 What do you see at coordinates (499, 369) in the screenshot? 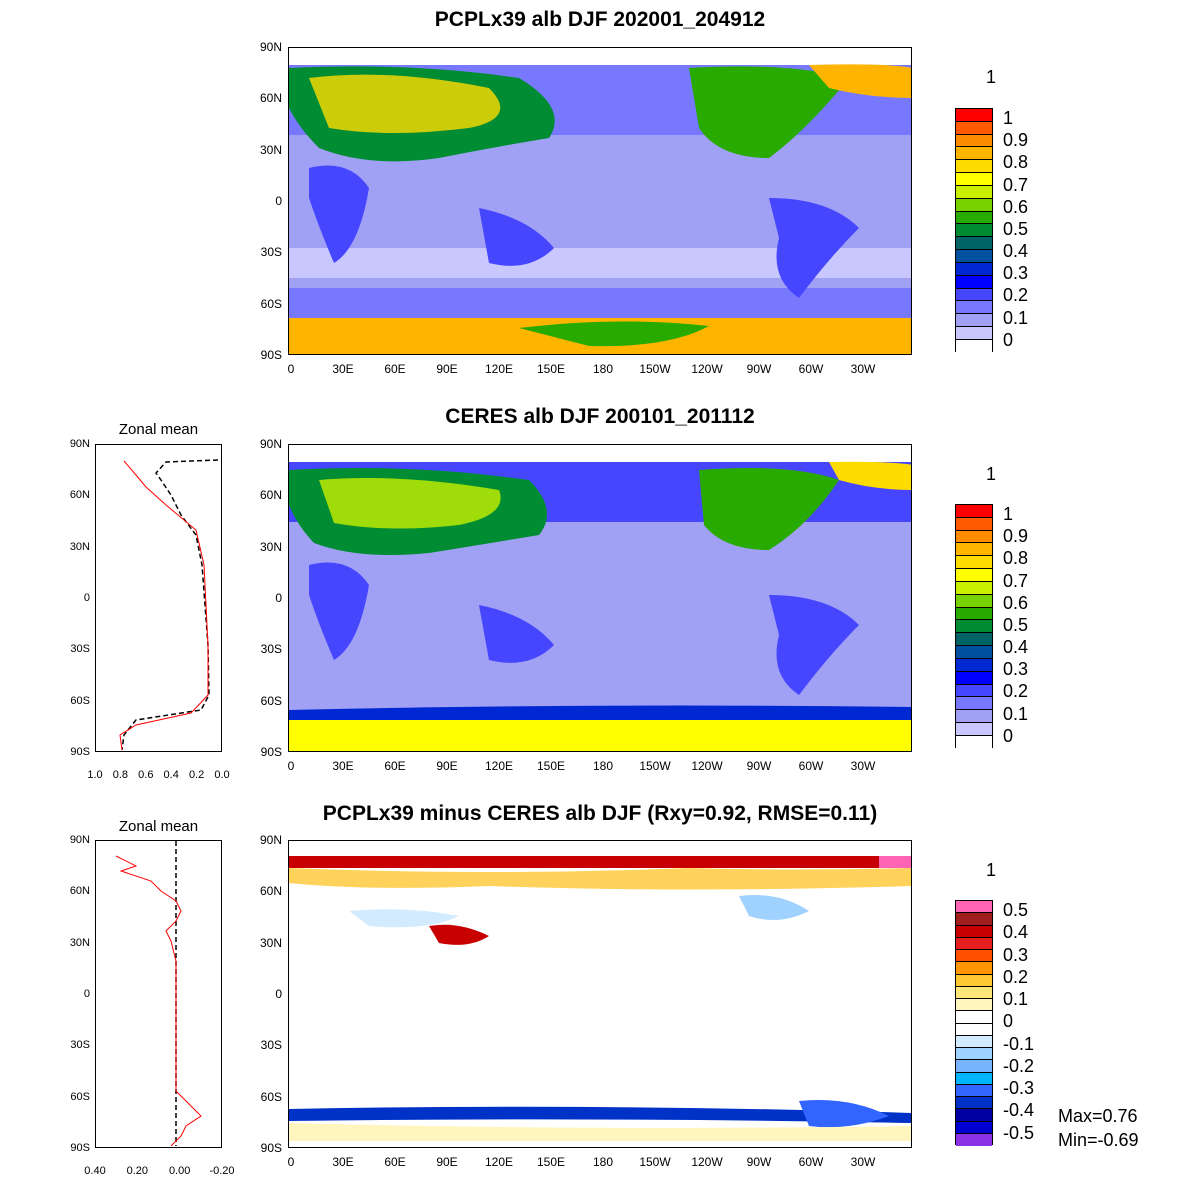
I see `longitude-tick-label: 120E` at bounding box center [499, 369].